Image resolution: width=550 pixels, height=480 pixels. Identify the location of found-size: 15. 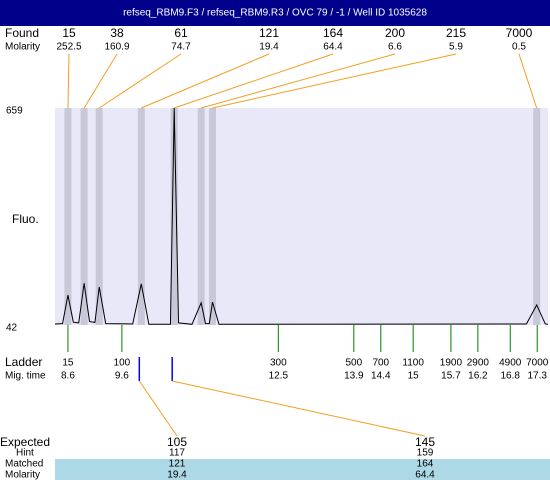
(69, 33).